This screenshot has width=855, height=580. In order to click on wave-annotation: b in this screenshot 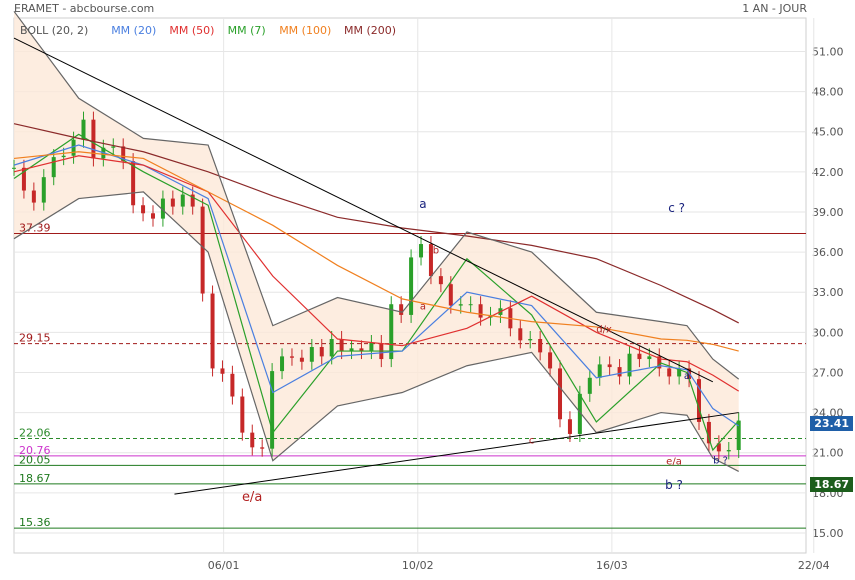, I will do `click(436, 250)`.